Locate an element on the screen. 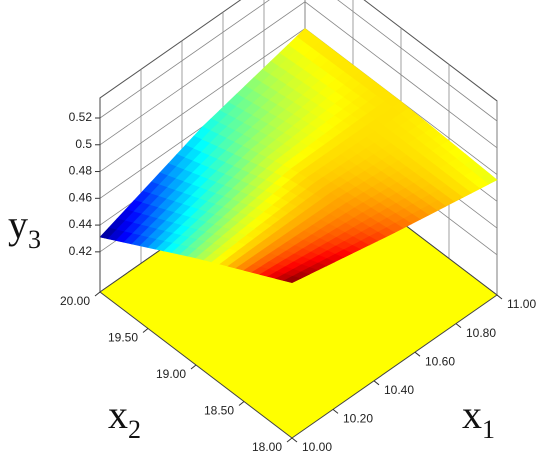 Image resolution: width=550 pixels, height=465 pixels. z-tick-label: 0.5 is located at coordinates (83, 144).